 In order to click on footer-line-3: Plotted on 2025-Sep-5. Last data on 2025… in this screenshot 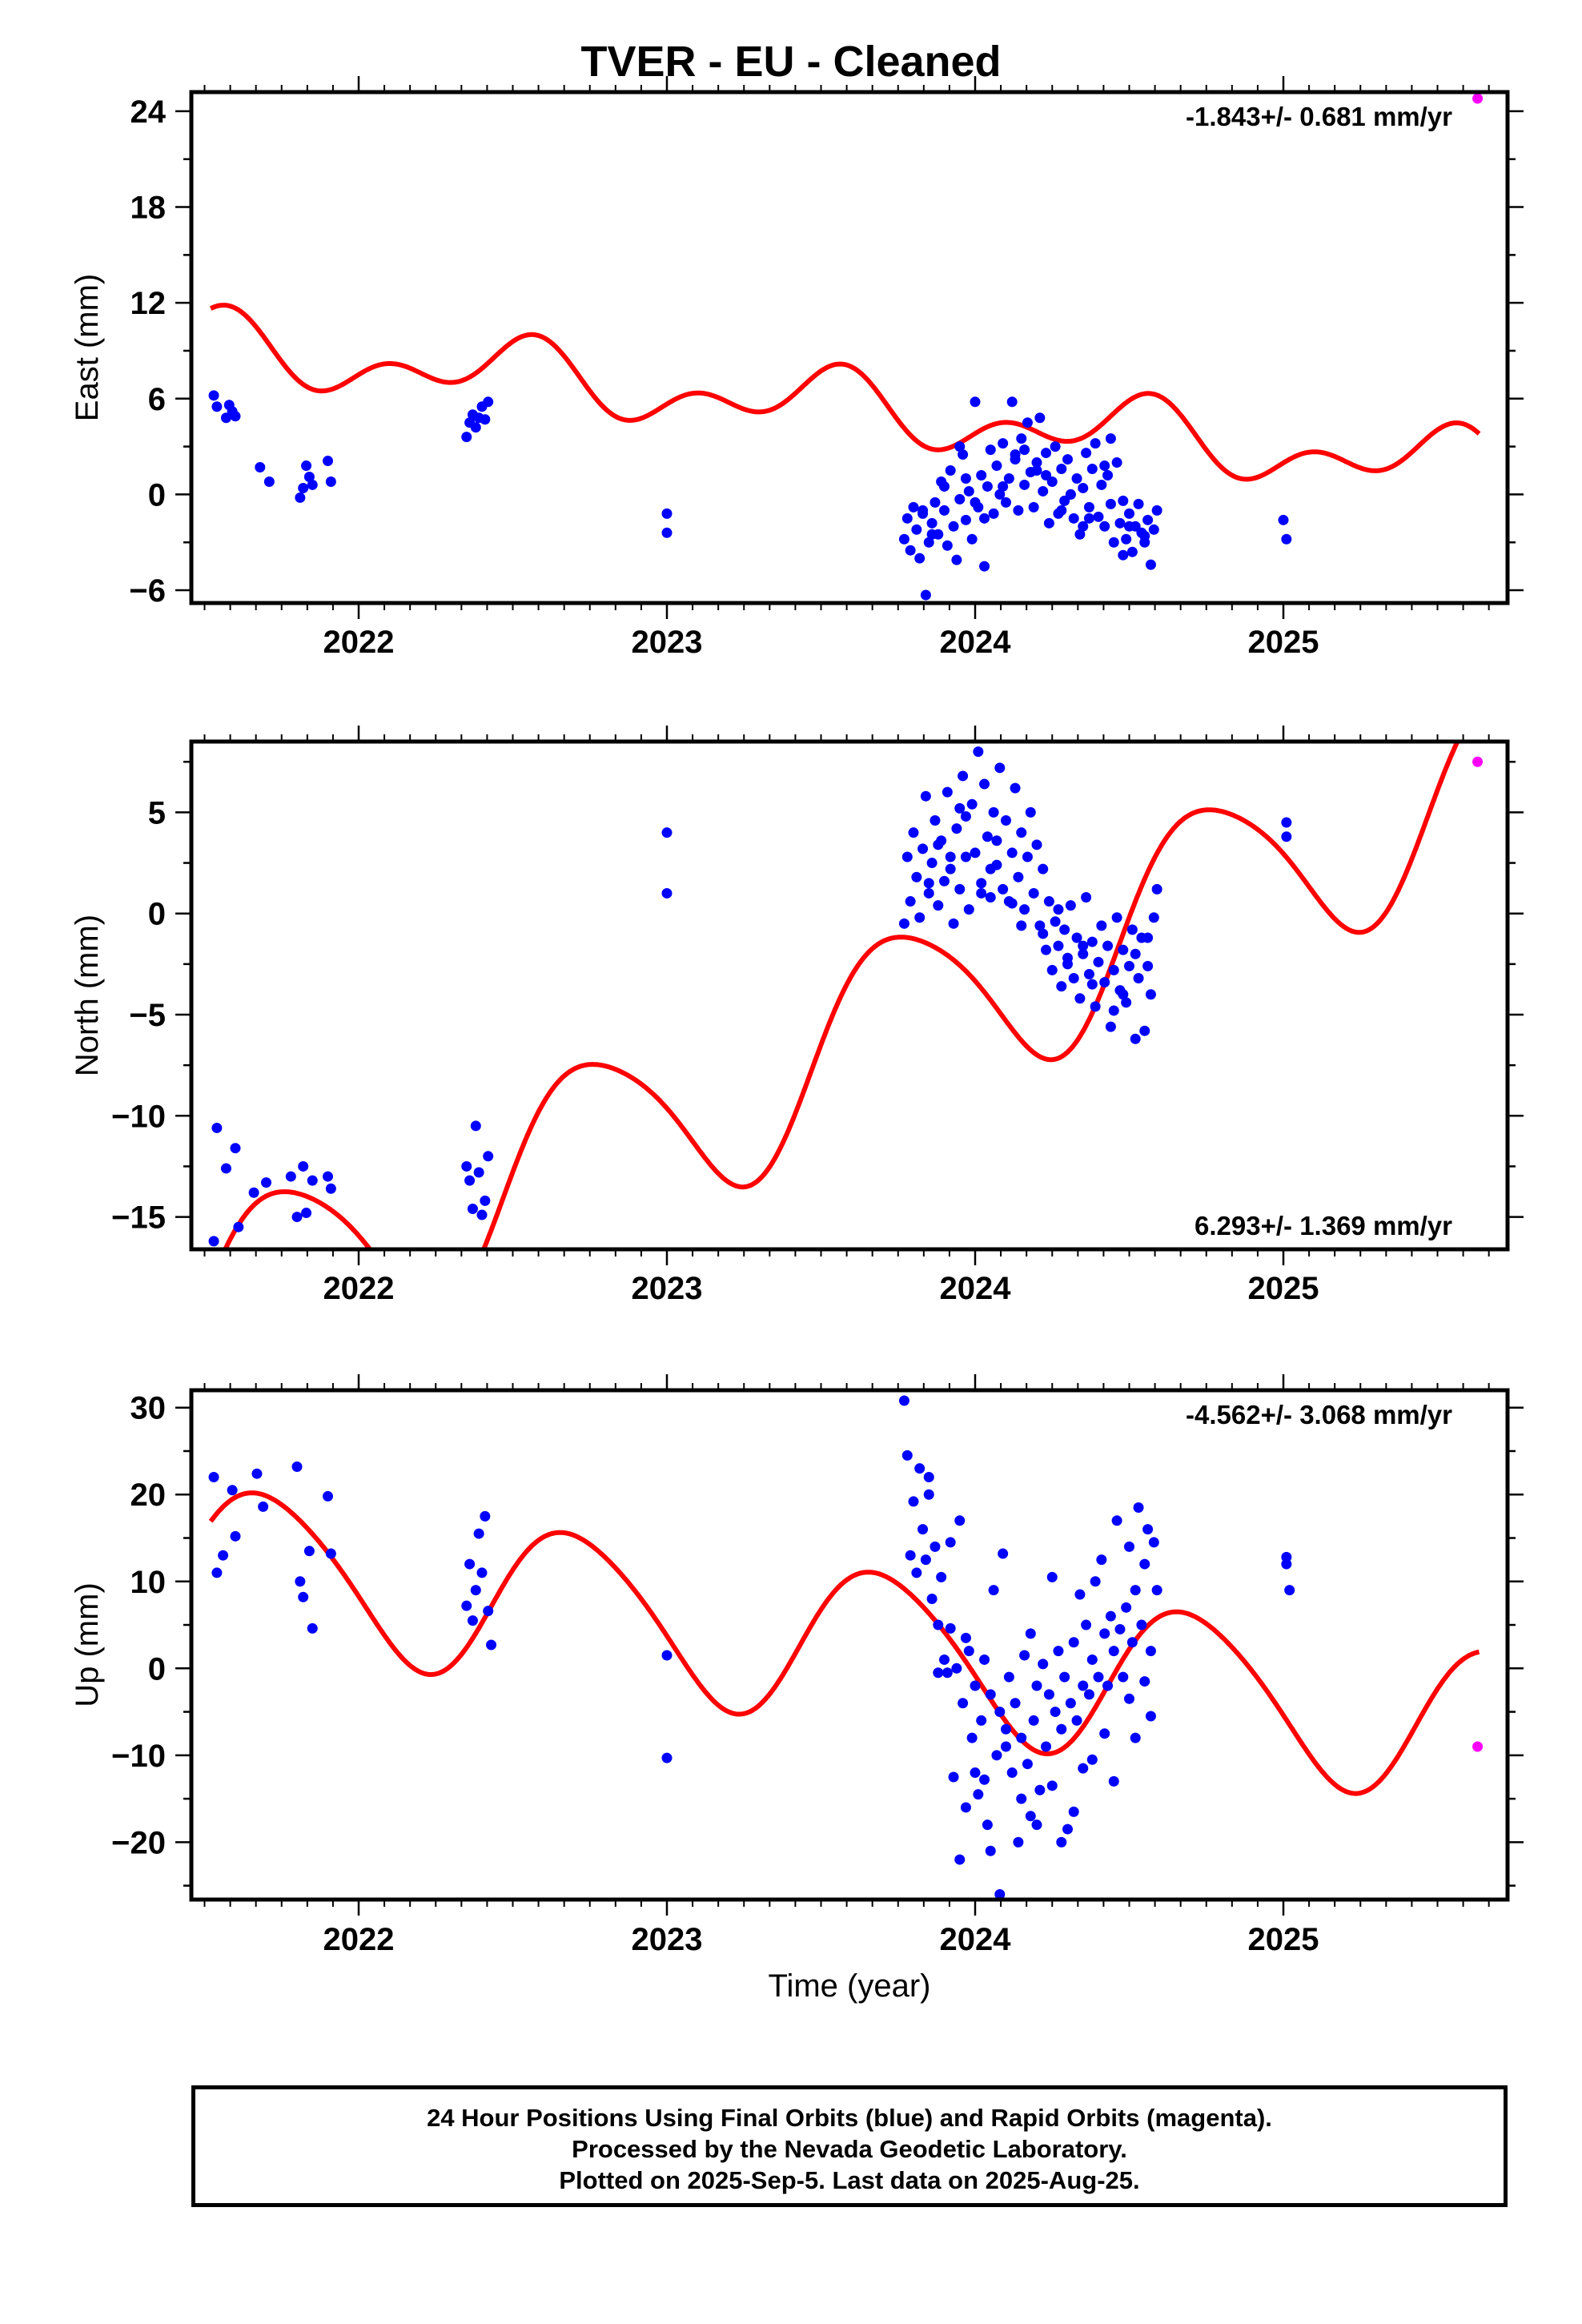, I will do `click(849, 2180)`.